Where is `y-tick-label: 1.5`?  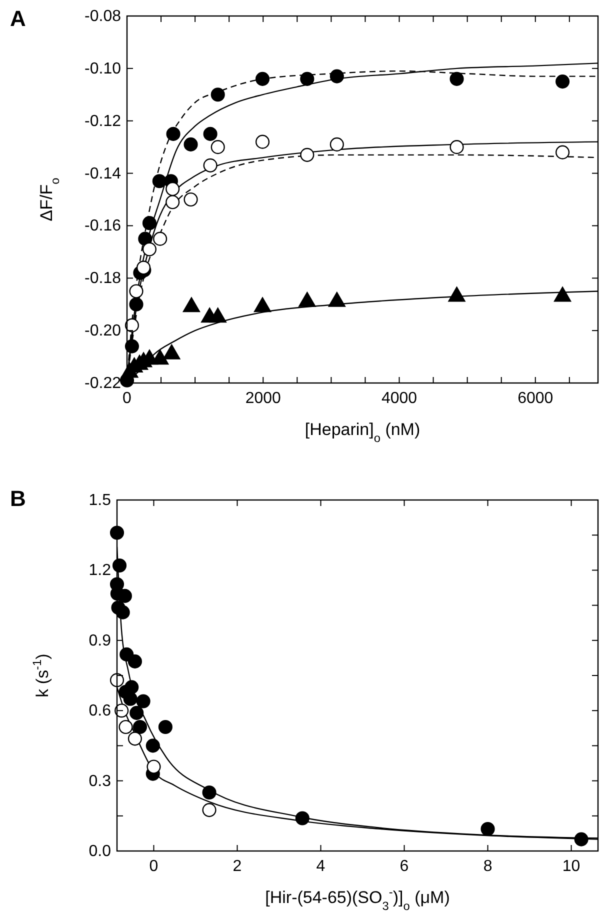 y-tick-label: 1.5 is located at coordinates (100, 500).